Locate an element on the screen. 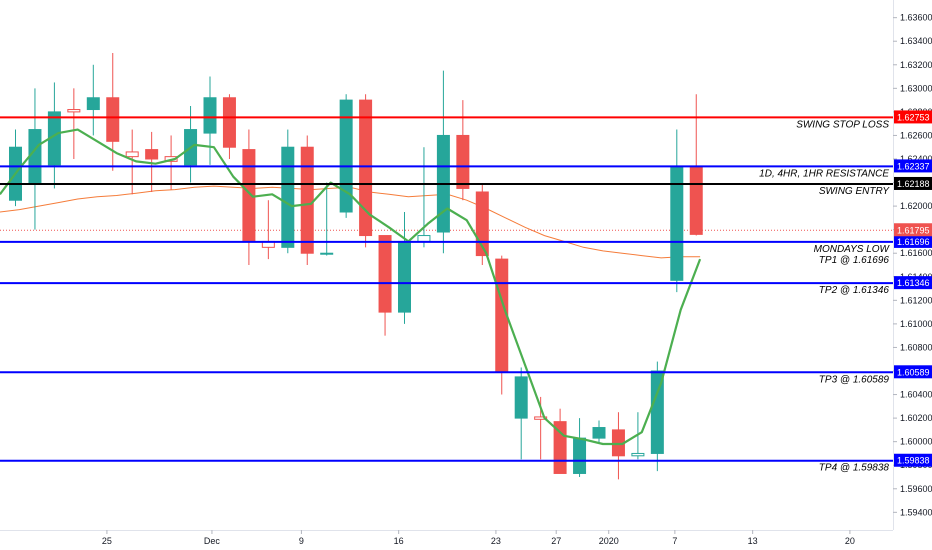 Image resolution: width=932 pixels, height=550 pixels. x-tick-label: 16 is located at coordinates (399, 541).